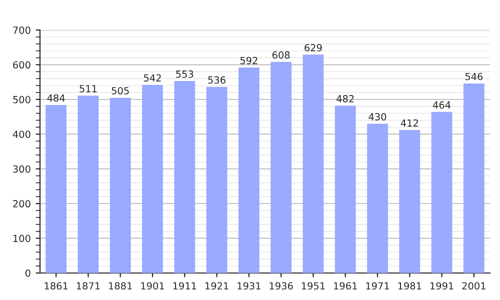 The image size is (500, 300). I want to click on y-tick-label: 200, so click(21, 204).